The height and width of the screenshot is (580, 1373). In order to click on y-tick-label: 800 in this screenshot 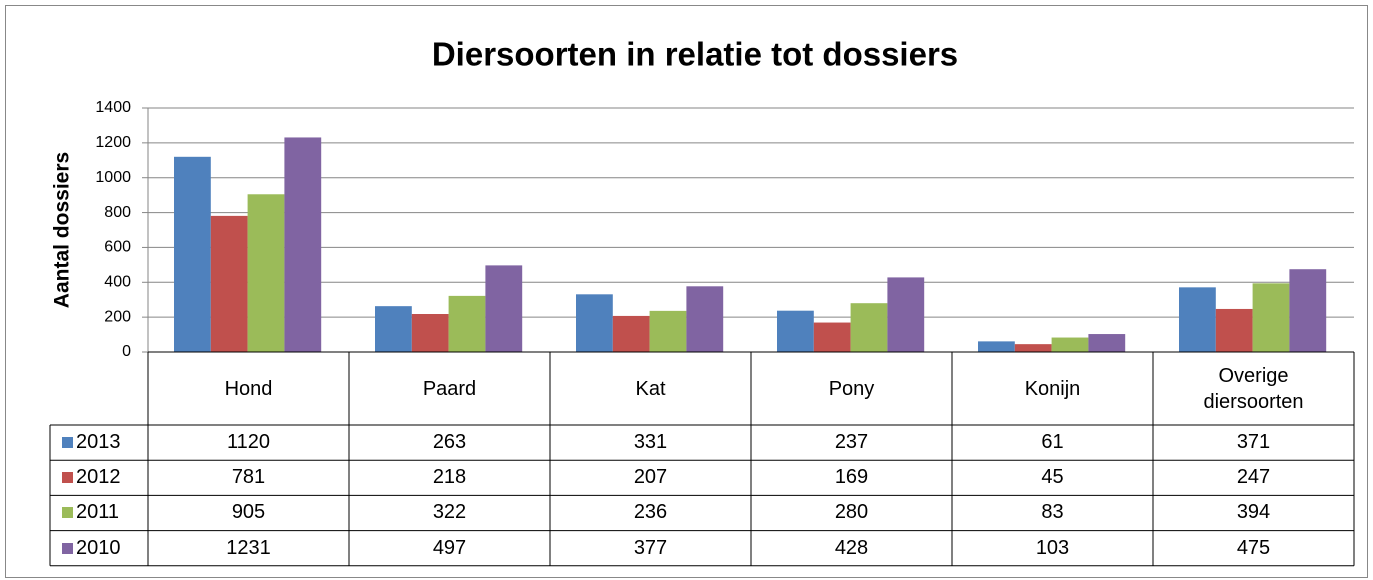, I will do `click(117, 212)`.